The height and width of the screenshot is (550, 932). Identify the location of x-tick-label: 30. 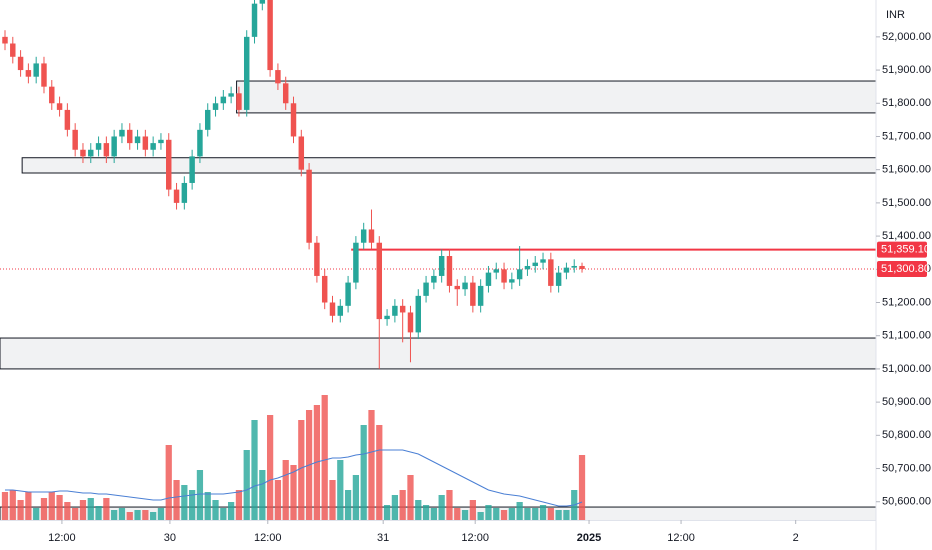
(170, 538).